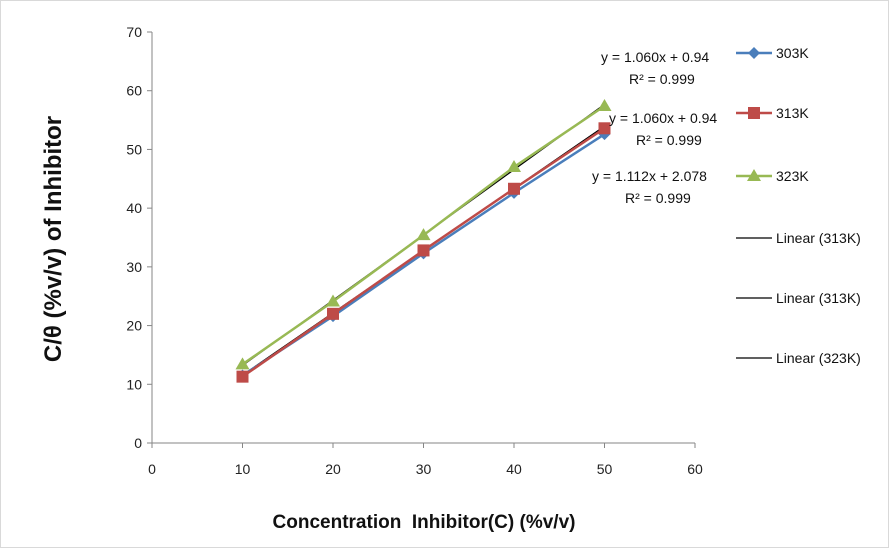  I want to click on y-tick-label: 50, so click(134, 149).